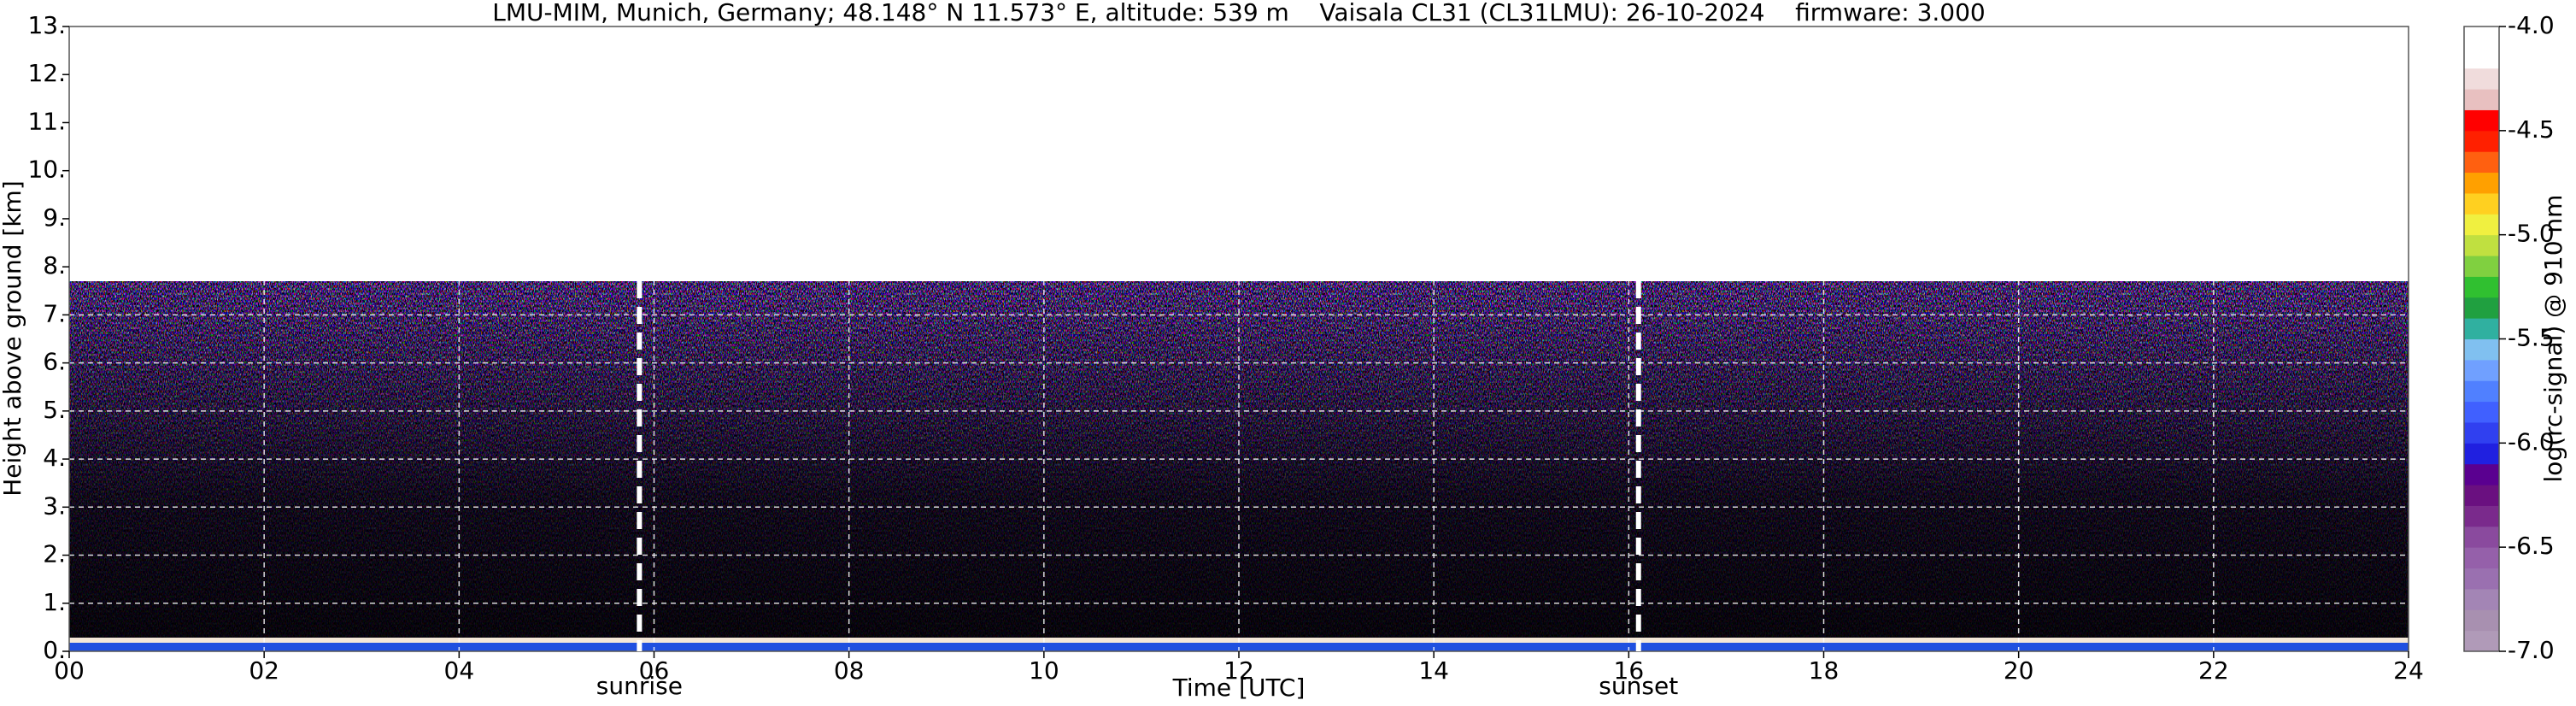 The image size is (2576, 706). Describe the element at coordinates (1638, 686) in the screenshot. I see `sun-marker-label: sunset` at that location.